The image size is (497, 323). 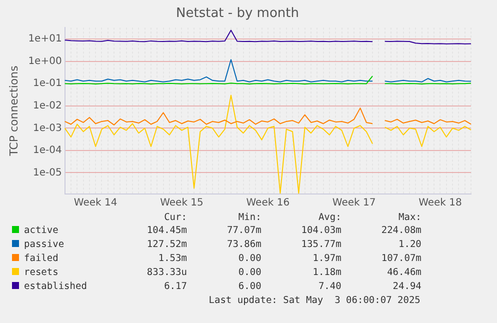 What do you see at coordinates (440, 203) in the screenshot?
I see `x-tick-label: Week 18` at bounding box center [440, 203].